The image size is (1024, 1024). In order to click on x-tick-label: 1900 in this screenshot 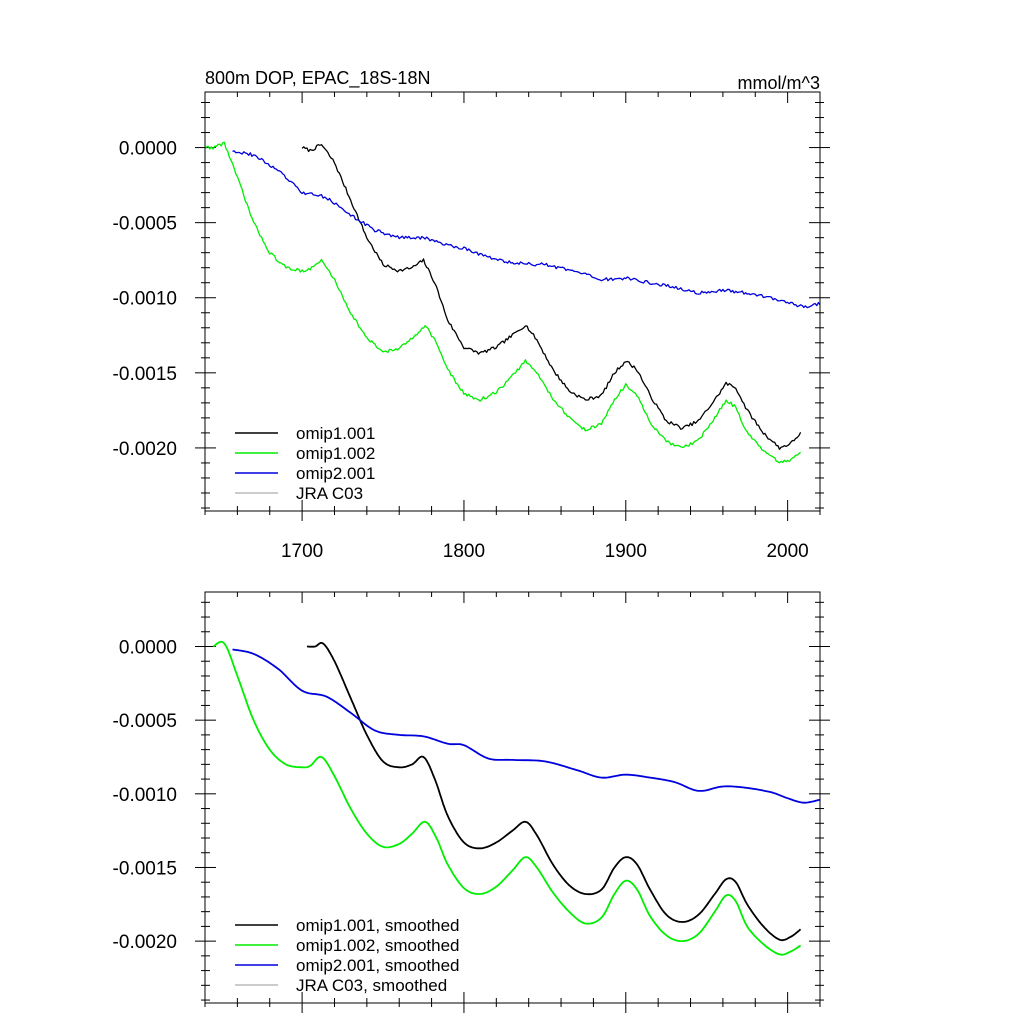, I will do `click(626, 551)`.